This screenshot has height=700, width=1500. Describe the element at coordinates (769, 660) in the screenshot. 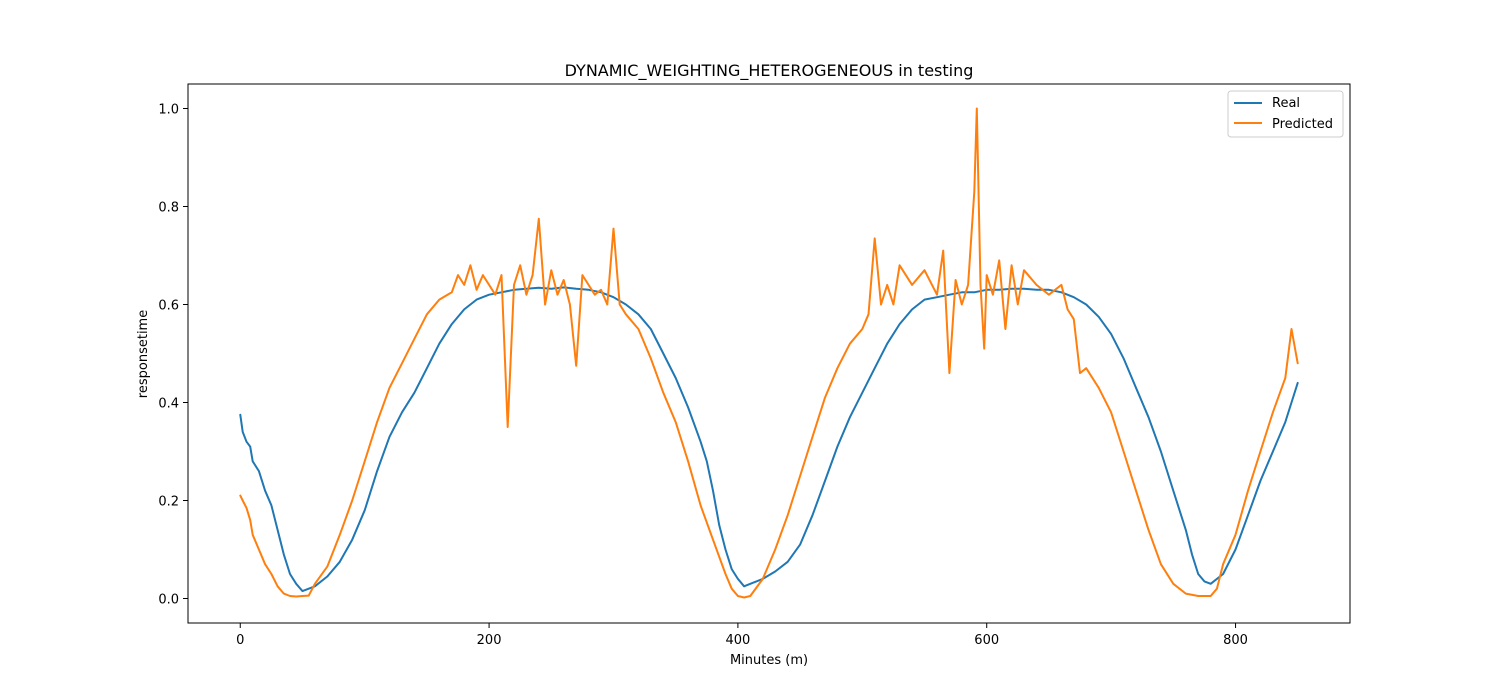

I see `x-axis-label: Minutes (m)` at that location.